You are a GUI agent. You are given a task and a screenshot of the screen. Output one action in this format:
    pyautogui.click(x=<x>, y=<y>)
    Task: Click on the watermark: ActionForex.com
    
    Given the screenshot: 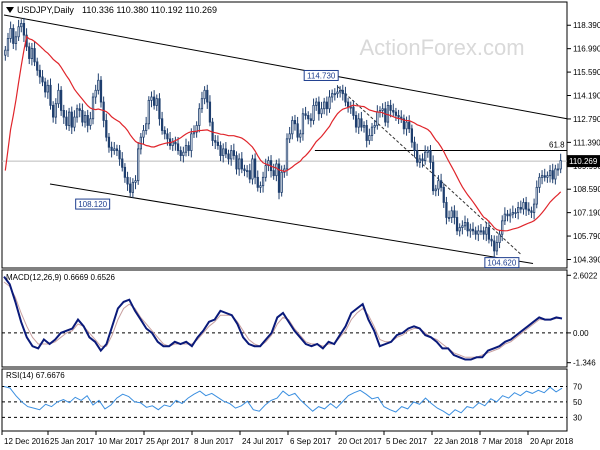 What is the action you would take?
    pyautogui.click(x=441, y=47)
    